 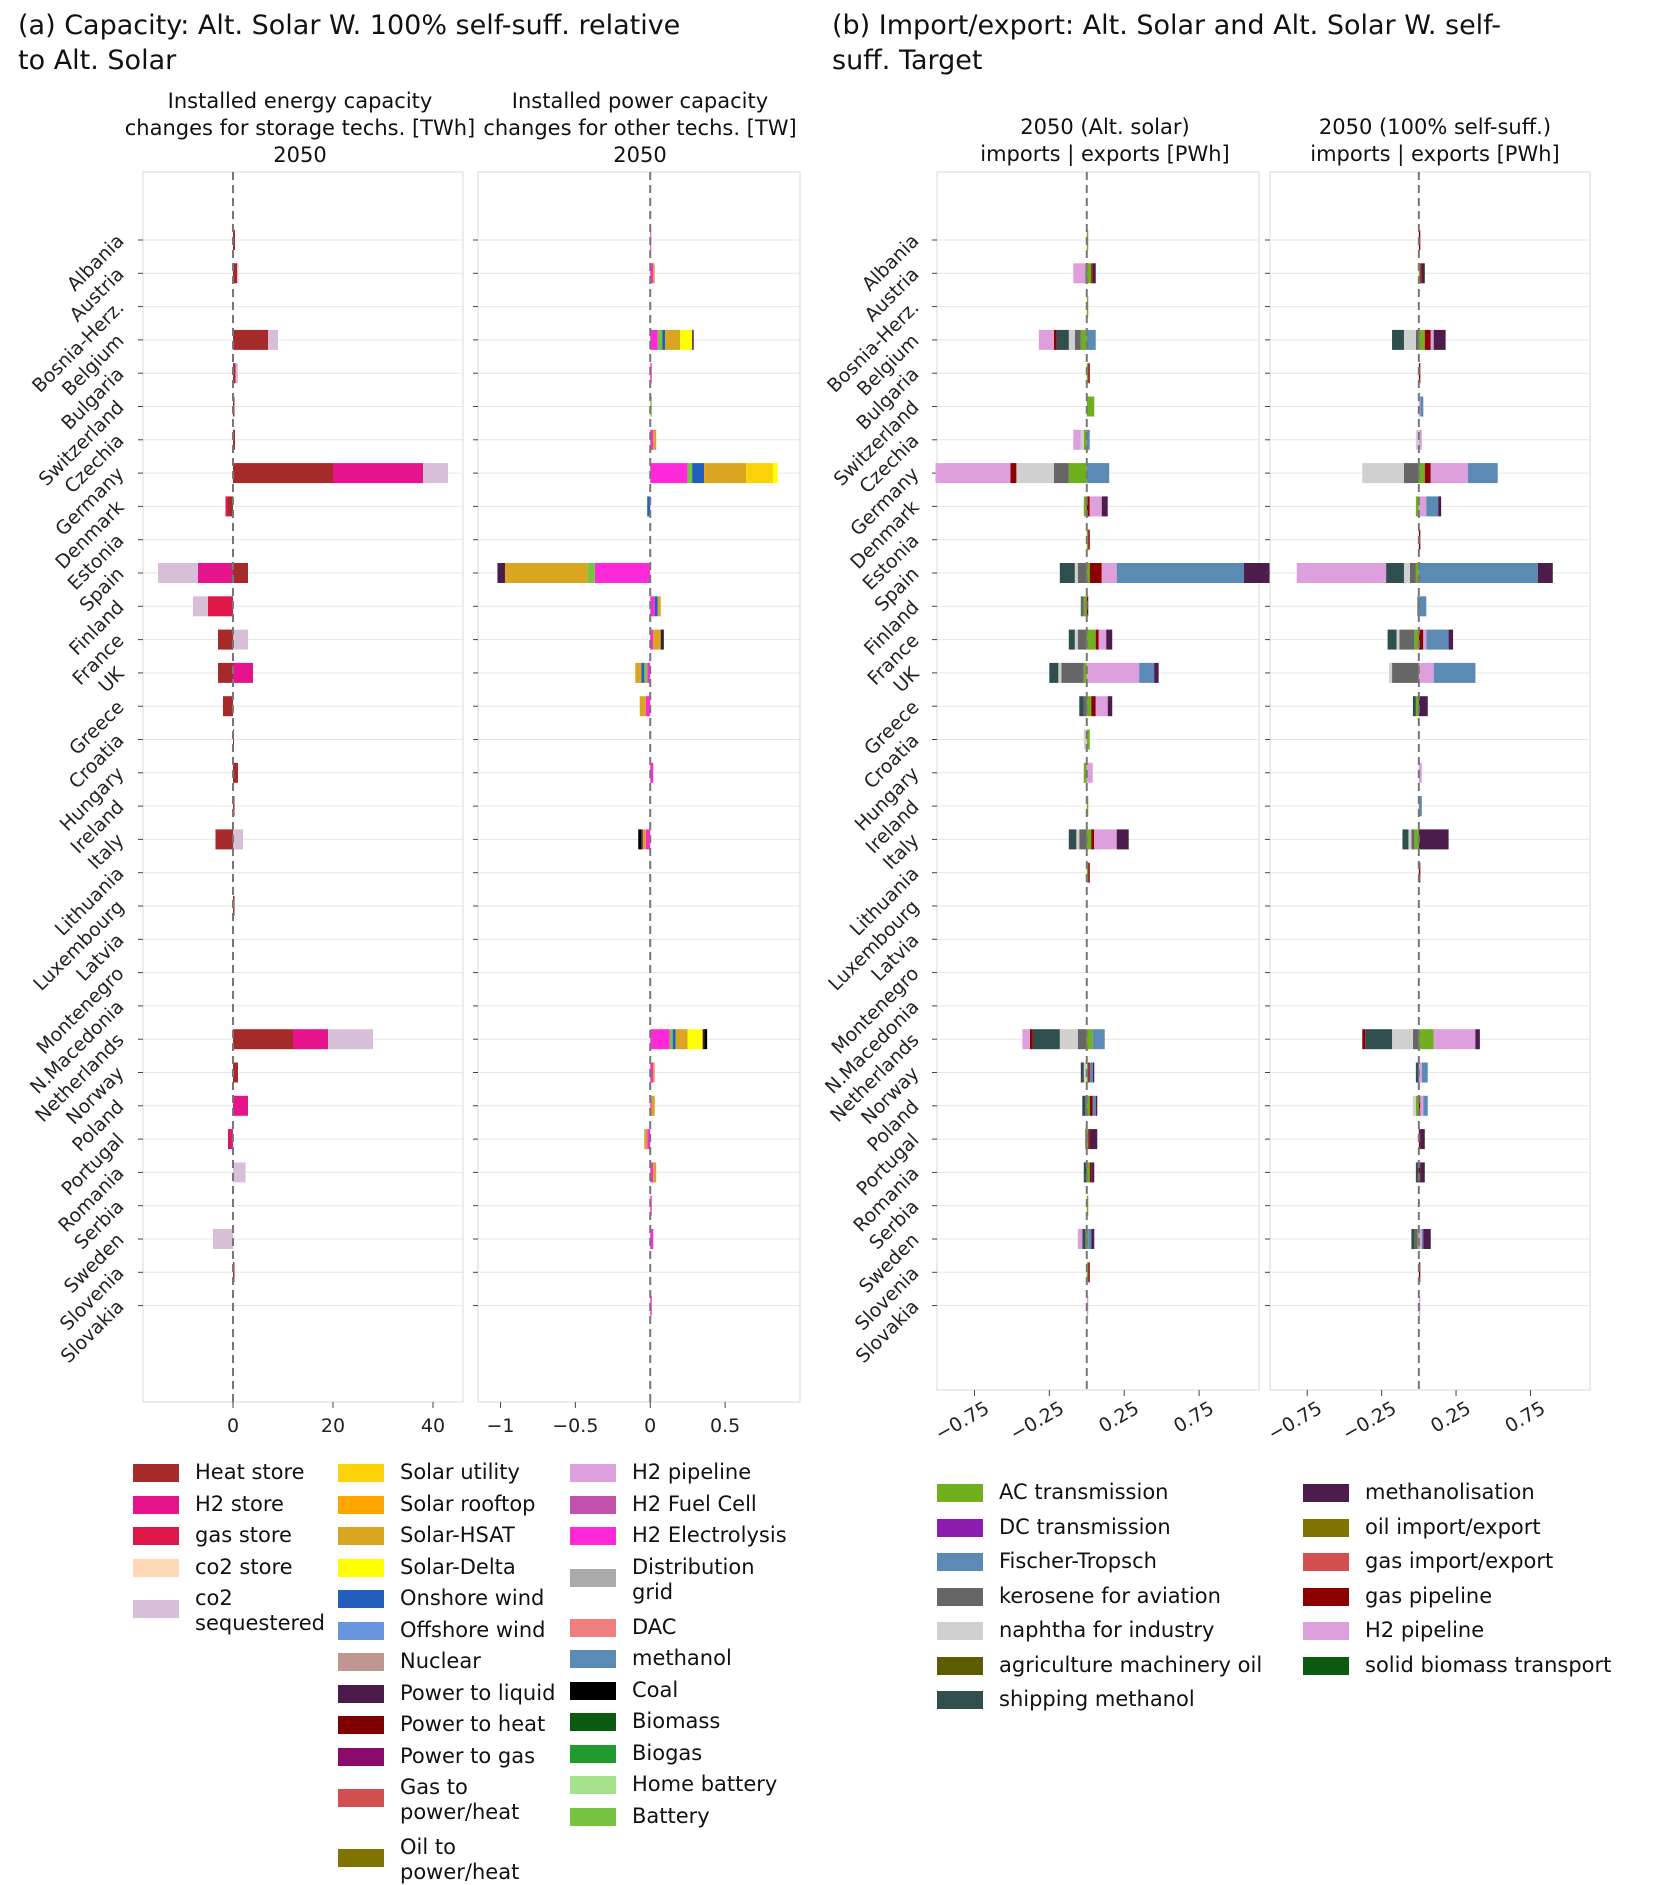 What do you see at coordinates (1119, 1417) in the screenshot?
I see `x-tick-label: 0.25` at bounding box center [1119, 1417].